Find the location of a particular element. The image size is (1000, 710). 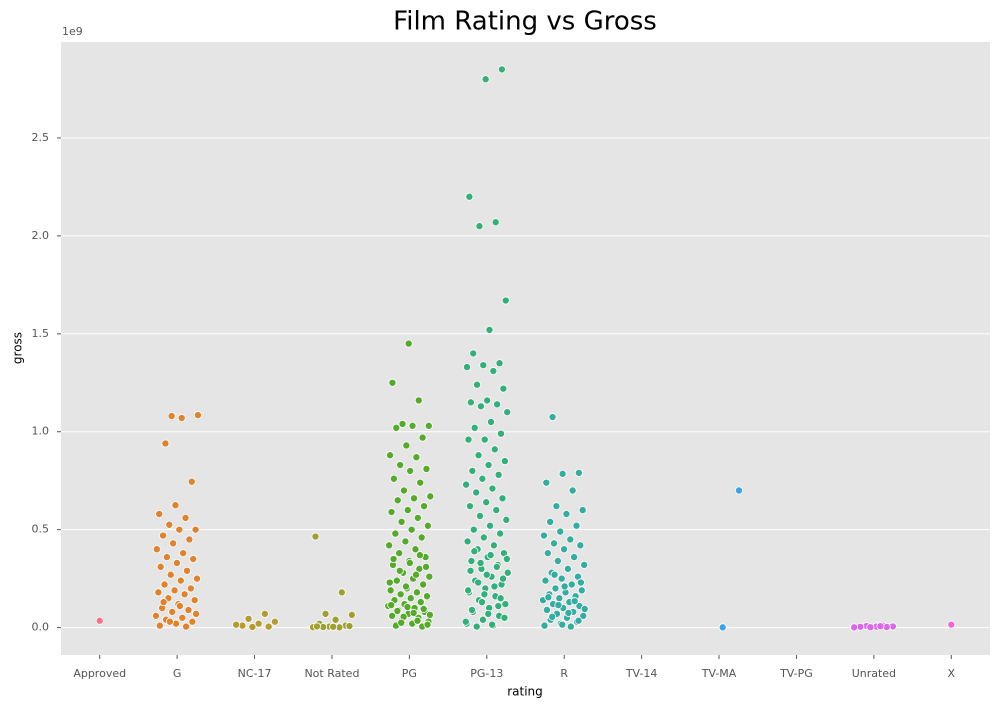

x-tick-label: TV-14 is located at coordinates (641, 673).